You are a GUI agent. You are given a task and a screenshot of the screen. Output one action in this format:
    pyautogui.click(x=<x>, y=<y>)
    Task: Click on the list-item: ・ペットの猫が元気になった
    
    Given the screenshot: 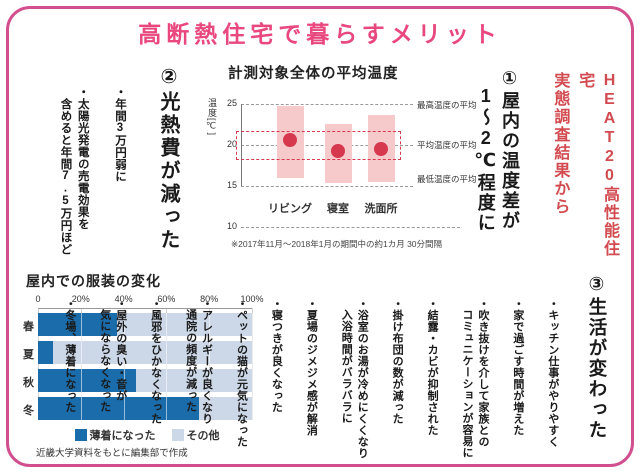 What is the action you would take?
    pyautogui.click(x=241, y=373)
    